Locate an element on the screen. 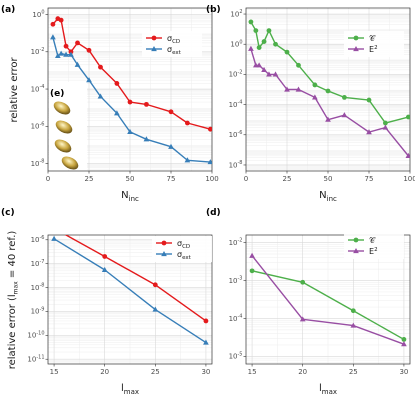 The image size is (415, 412). panel-c-y-tick-label: 10-9 is located at coordinates (38, 311).